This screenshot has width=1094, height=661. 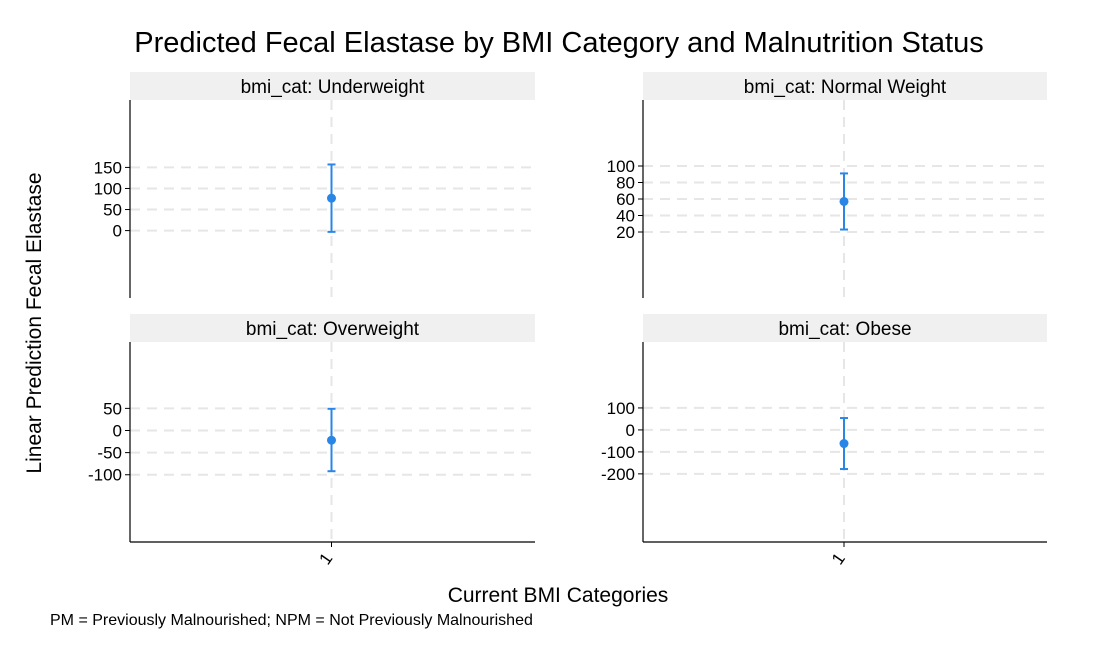 I want to click on y-tick-label: -200, so click(x=618, y=474).